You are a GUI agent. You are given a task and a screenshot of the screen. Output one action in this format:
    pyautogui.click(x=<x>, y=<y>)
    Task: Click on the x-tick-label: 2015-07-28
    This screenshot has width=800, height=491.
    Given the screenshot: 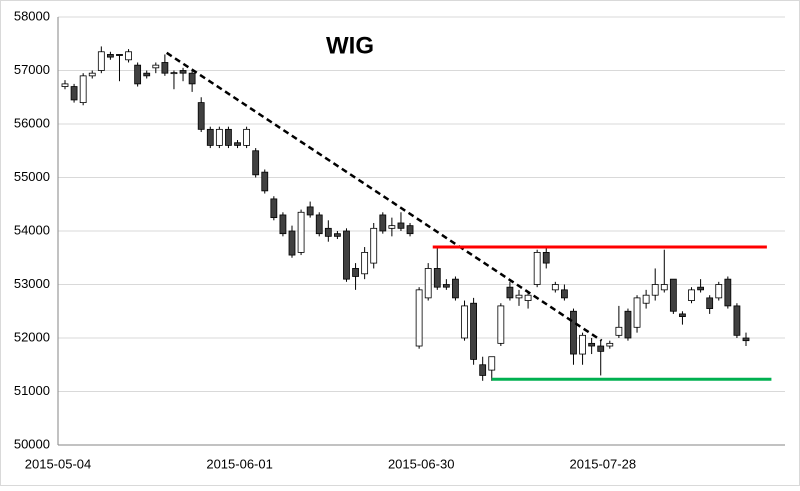 What is the action you would take?
    pyautogui.click(x=603, y=463)
    